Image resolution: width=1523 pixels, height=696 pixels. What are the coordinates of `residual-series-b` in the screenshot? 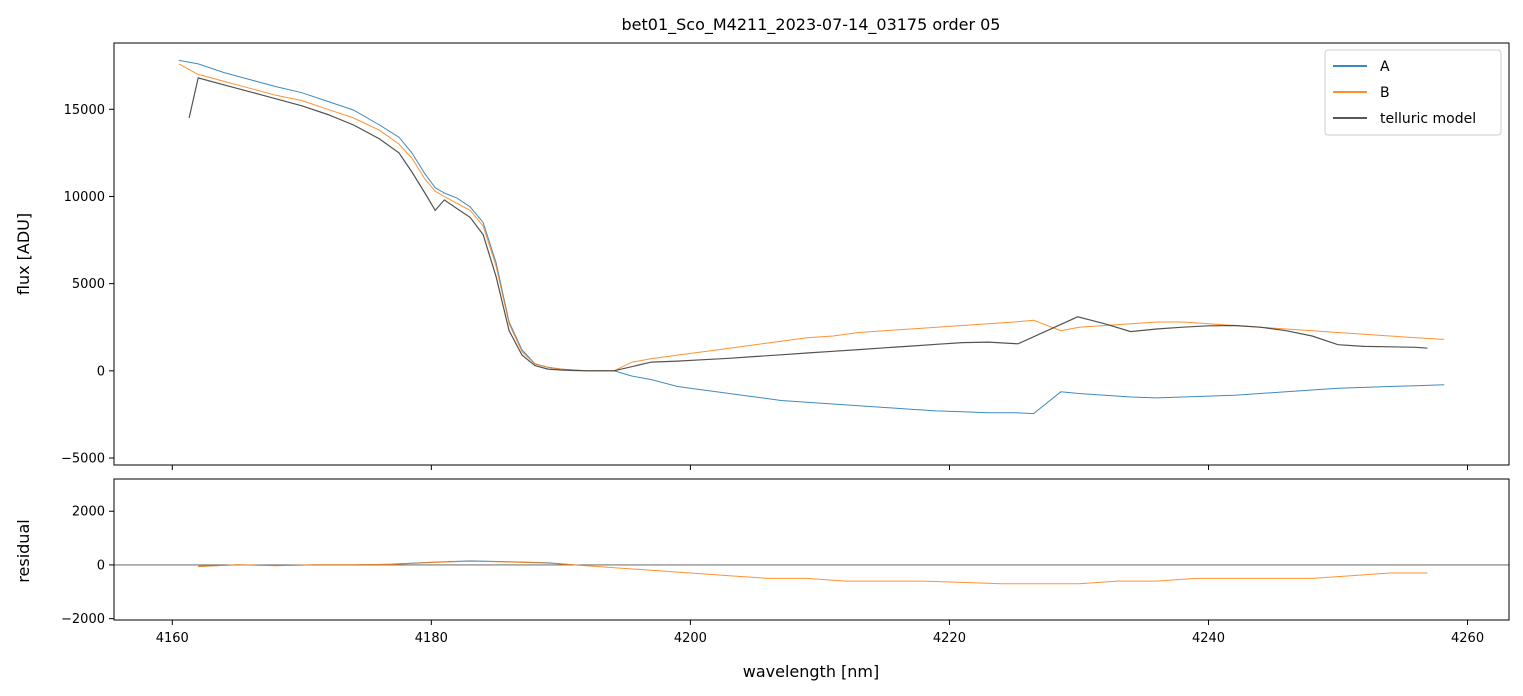 It's located at (813, 572).